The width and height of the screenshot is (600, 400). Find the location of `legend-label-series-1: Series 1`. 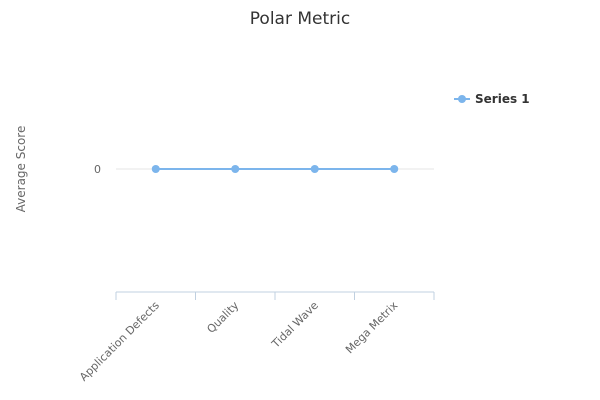

legend-label-series-1: Series 1 is located at coordinates (502, 99).